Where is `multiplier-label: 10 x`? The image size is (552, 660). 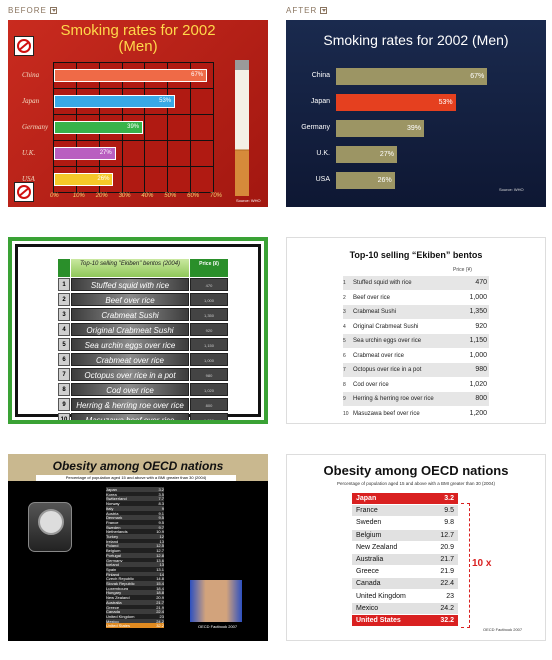
multiplier-label: 10 x is located at coordinates (482, 563).